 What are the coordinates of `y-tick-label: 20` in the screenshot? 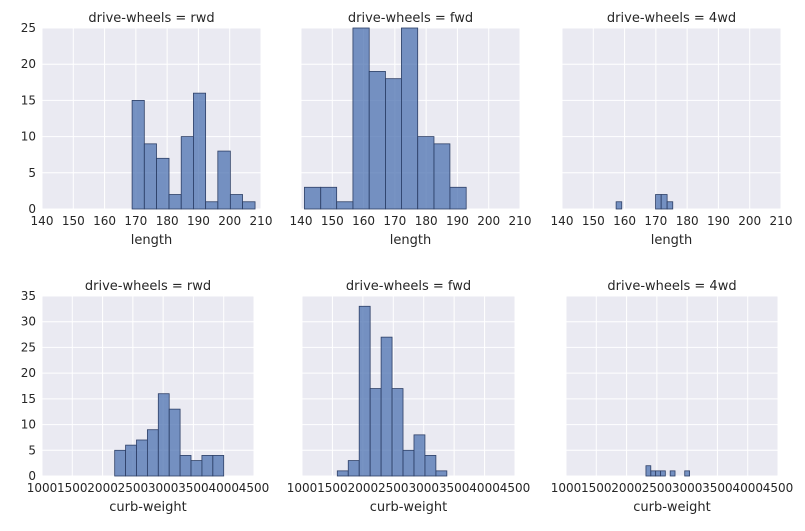 It's located at (28, 373).